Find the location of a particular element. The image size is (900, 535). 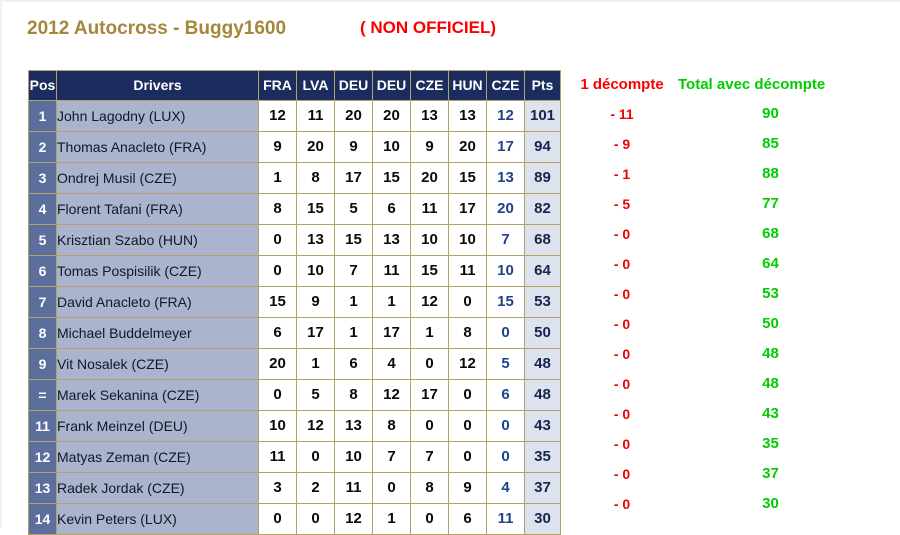

cell-race-7-points: 11 is located at coordinates (505, 519).